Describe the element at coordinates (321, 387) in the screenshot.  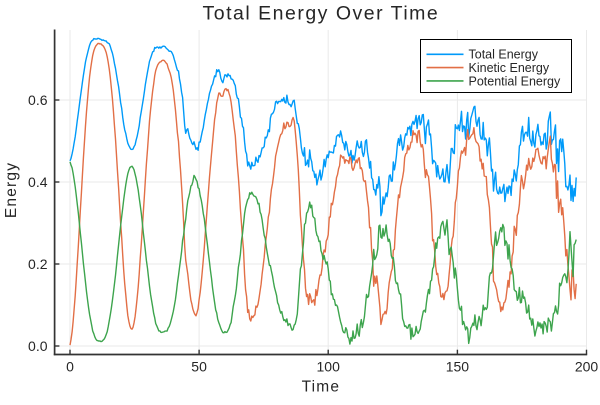
I see `svg-text: Time` at that location.